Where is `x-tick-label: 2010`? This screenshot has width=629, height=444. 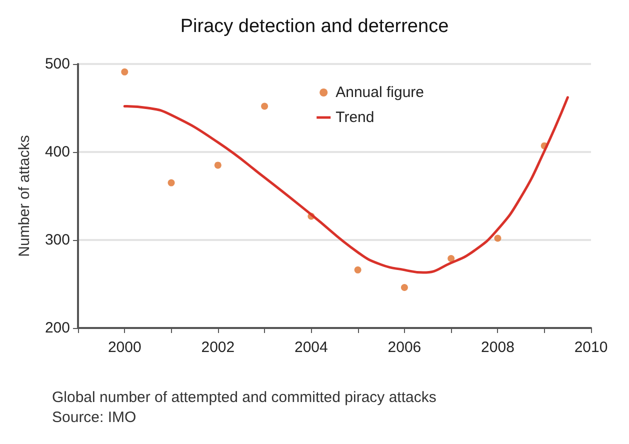
x-tick-label: 2010 is located at coordinates (591, 347).